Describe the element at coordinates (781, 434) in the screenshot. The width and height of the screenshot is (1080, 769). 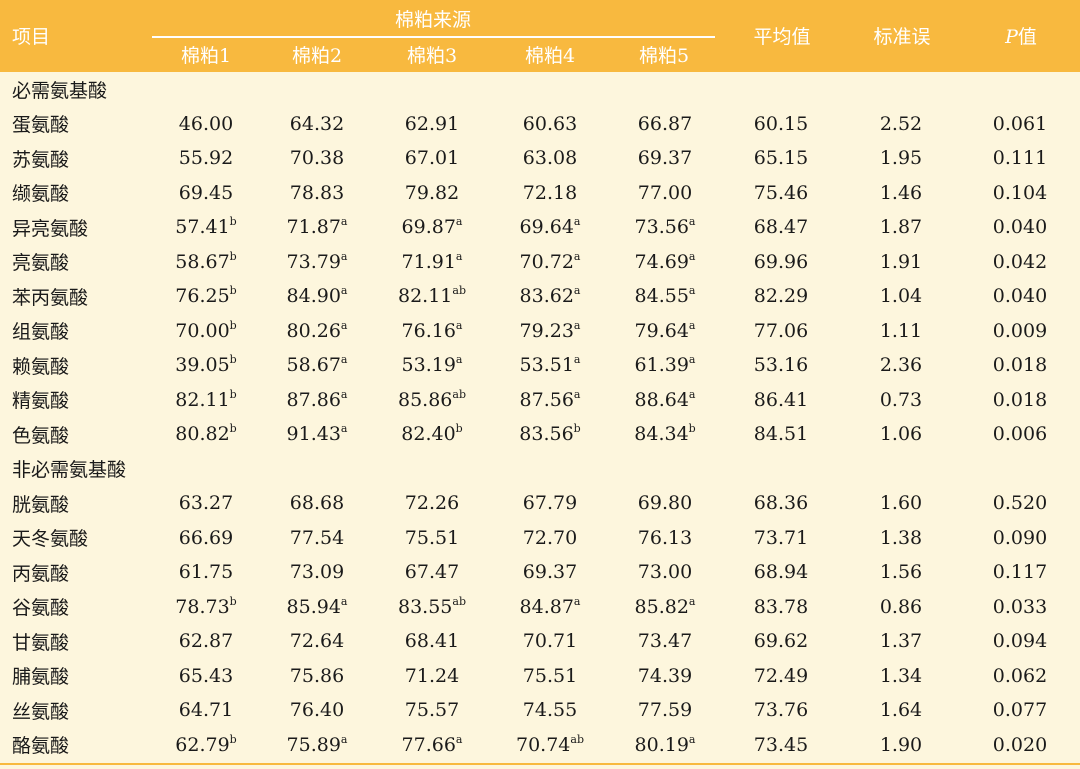
I see `mean-cell: 84.51` at that location.